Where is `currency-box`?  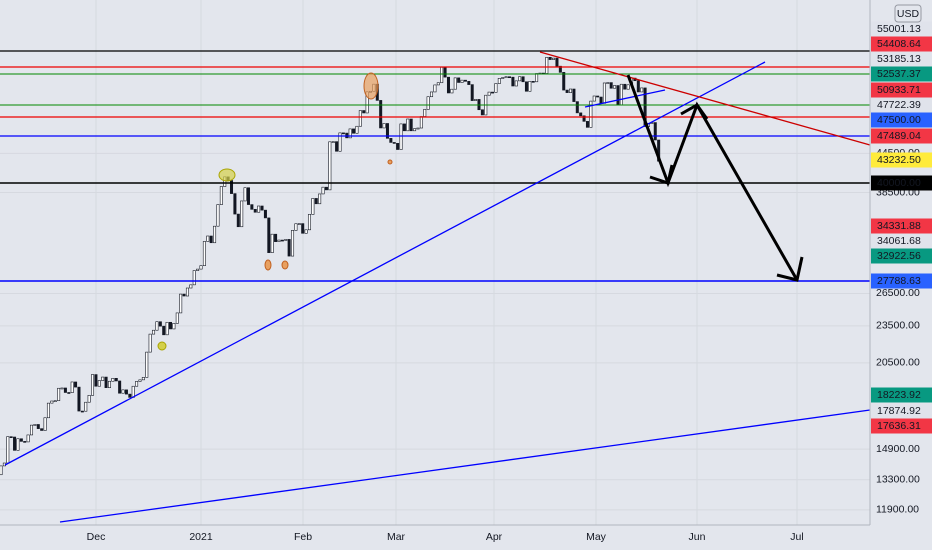
currency-box is located at coordinates (908, 13).